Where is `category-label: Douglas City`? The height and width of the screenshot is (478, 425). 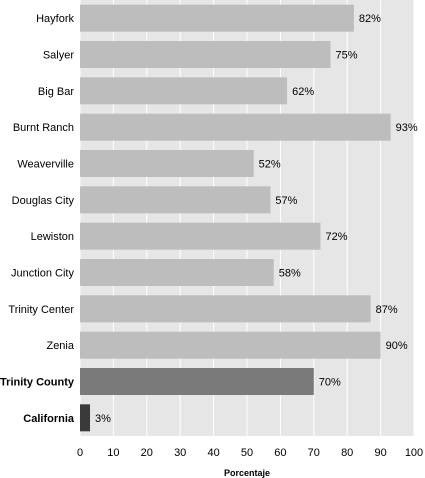 category-label: Douglas City is located at coordinates (43, 201).